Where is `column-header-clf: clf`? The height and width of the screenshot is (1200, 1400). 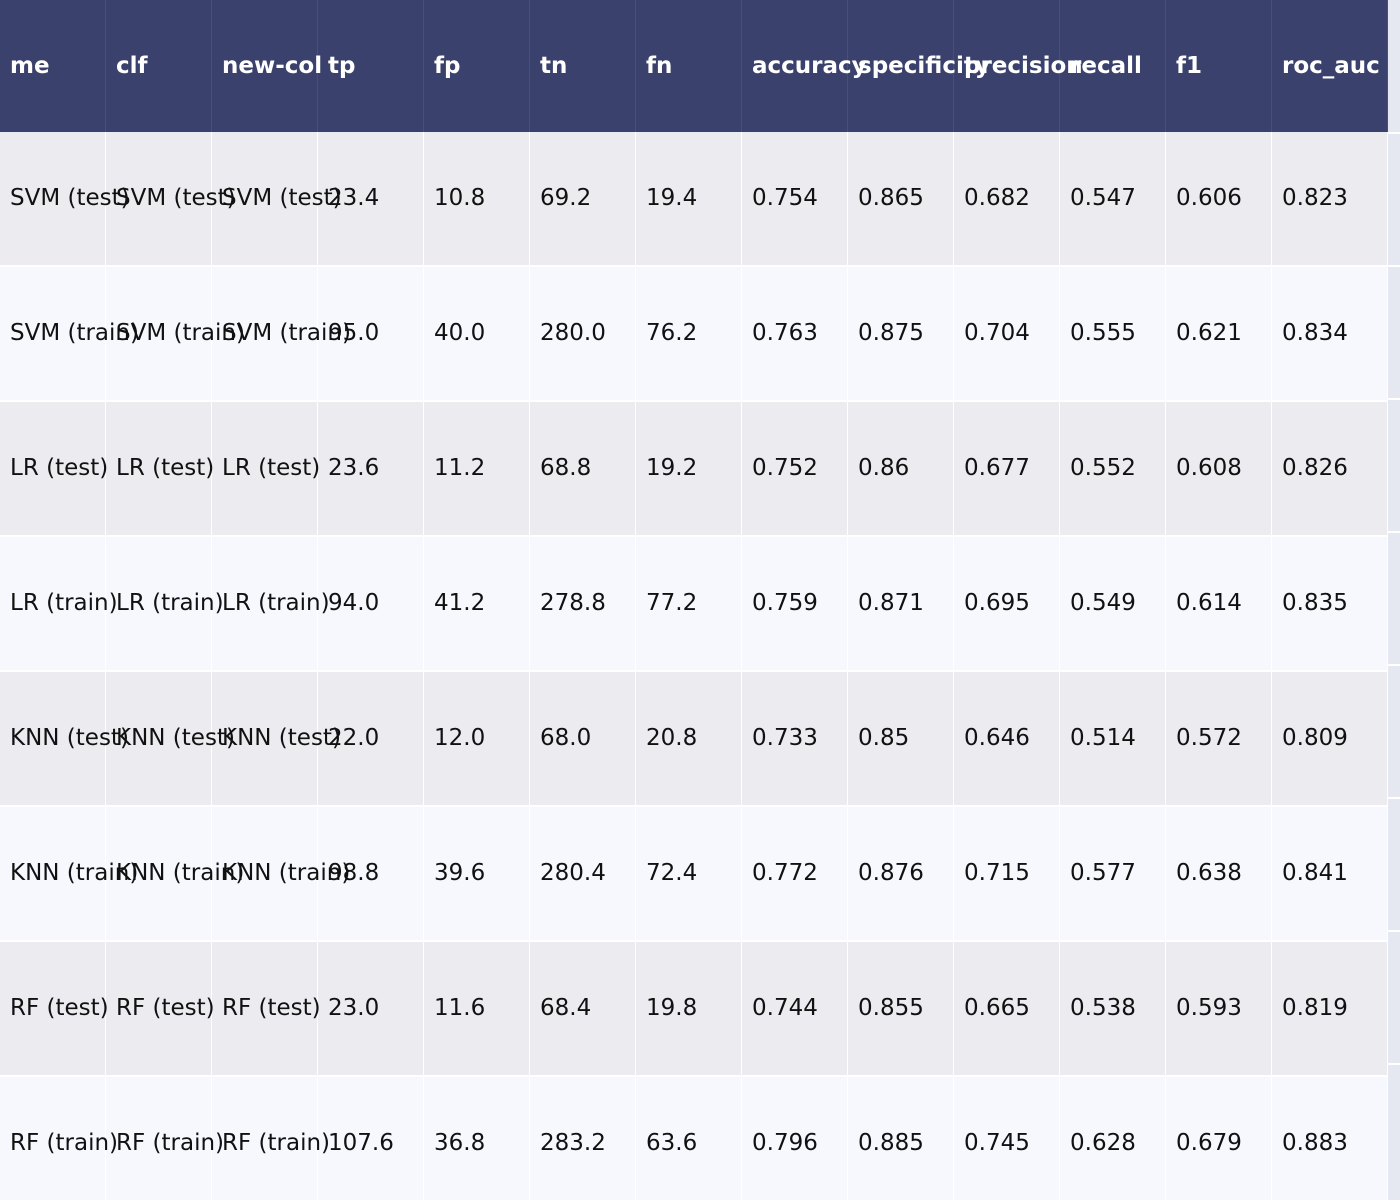
column-header-clf: clf is located at coordinates (159, 66).